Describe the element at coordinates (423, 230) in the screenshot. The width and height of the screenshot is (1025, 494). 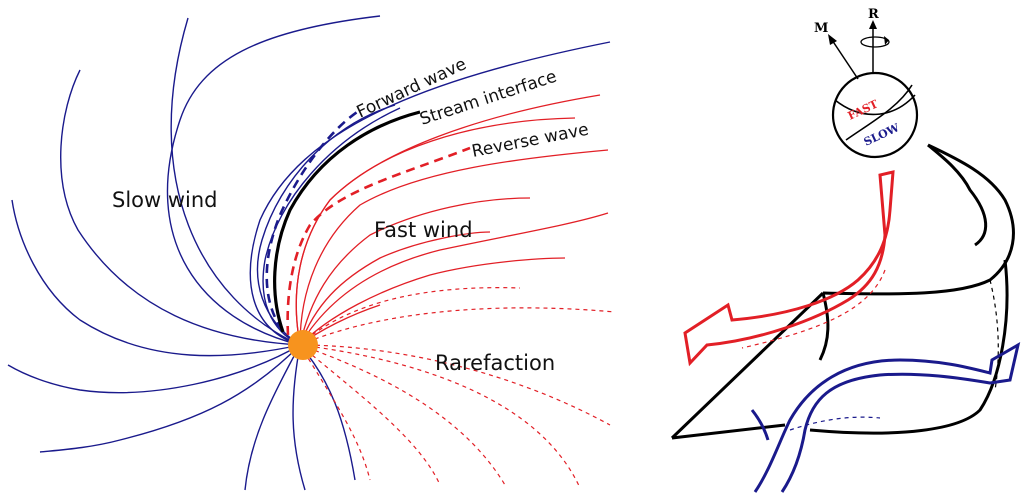
I see `label-fast-wind: Fast wind` at that location.